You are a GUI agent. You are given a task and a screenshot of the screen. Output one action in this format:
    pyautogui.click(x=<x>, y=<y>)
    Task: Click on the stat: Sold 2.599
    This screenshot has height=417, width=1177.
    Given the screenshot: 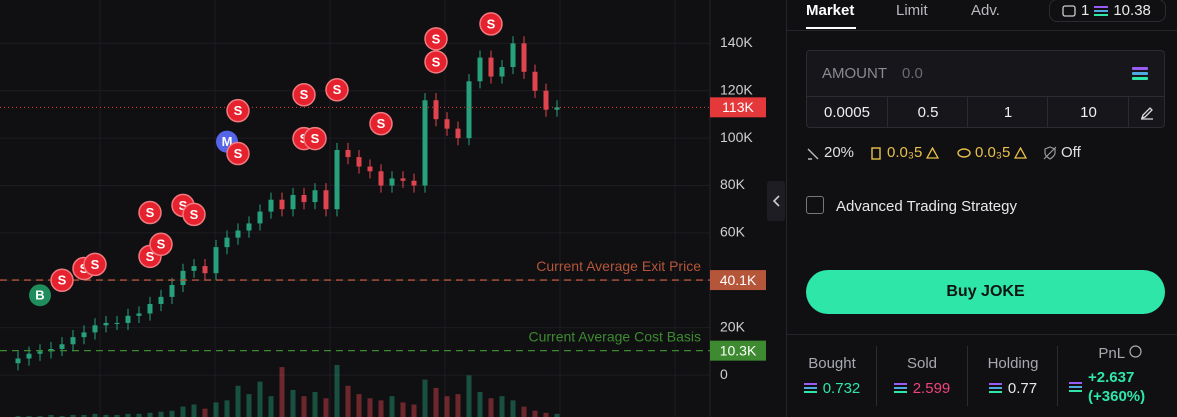 What is the action you would take?
    pyautogui.click(x=922, y=376)
    